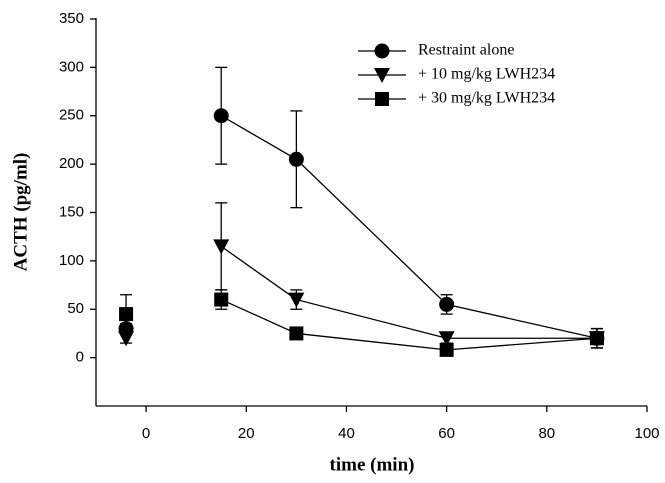  Describe the element at coordinates (71, 163) in the screenshot. I see `y-tick-label: 200` at that location.